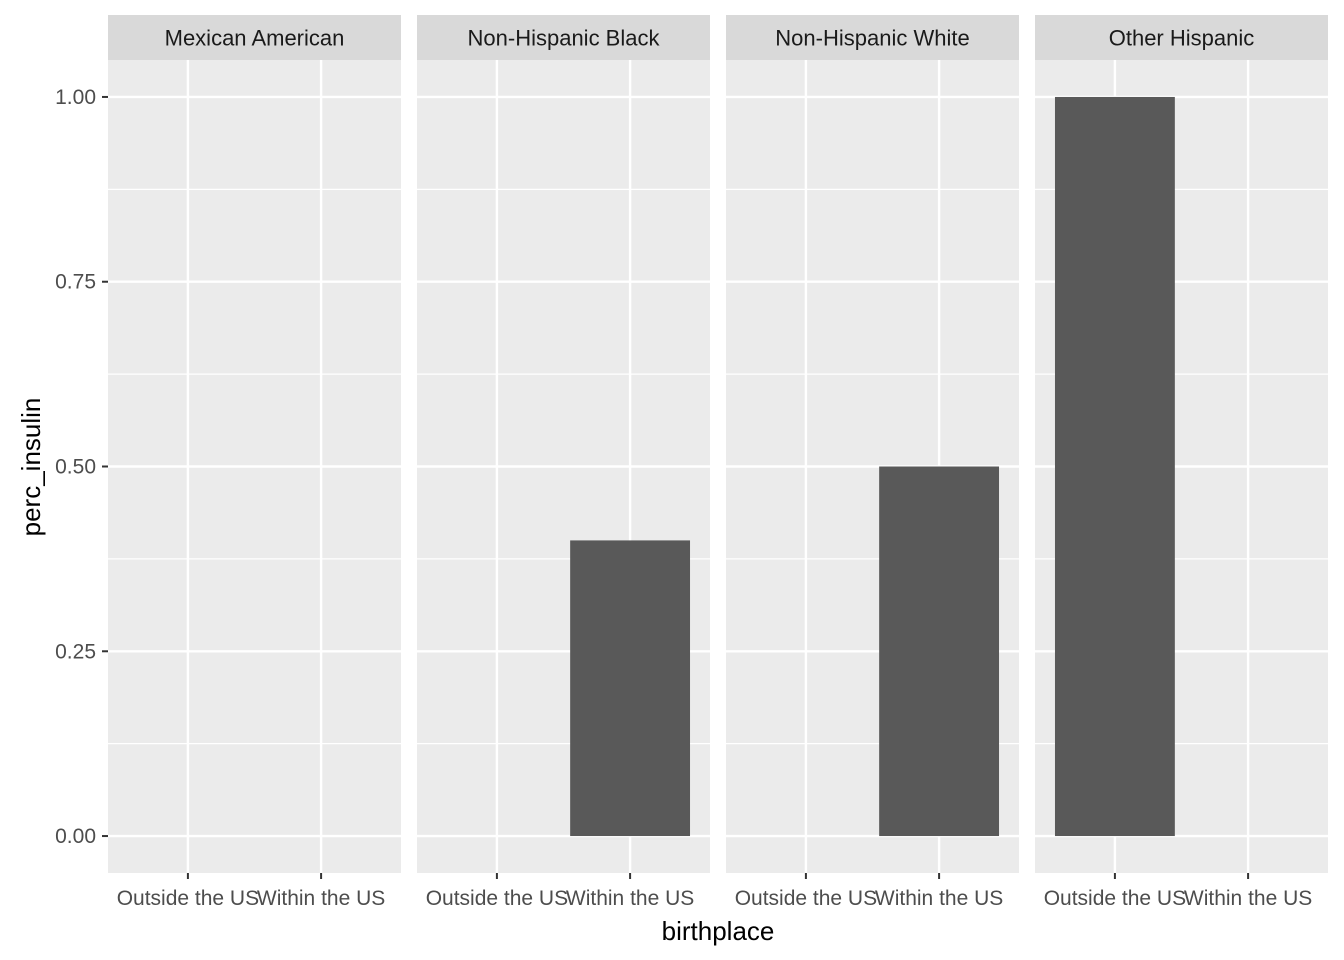 The width and height of the screenshot is (1344, 960). Describe the element at coordinates (75, 97) in the screenshot. I see `y-tick-label: 1.00` at that location.